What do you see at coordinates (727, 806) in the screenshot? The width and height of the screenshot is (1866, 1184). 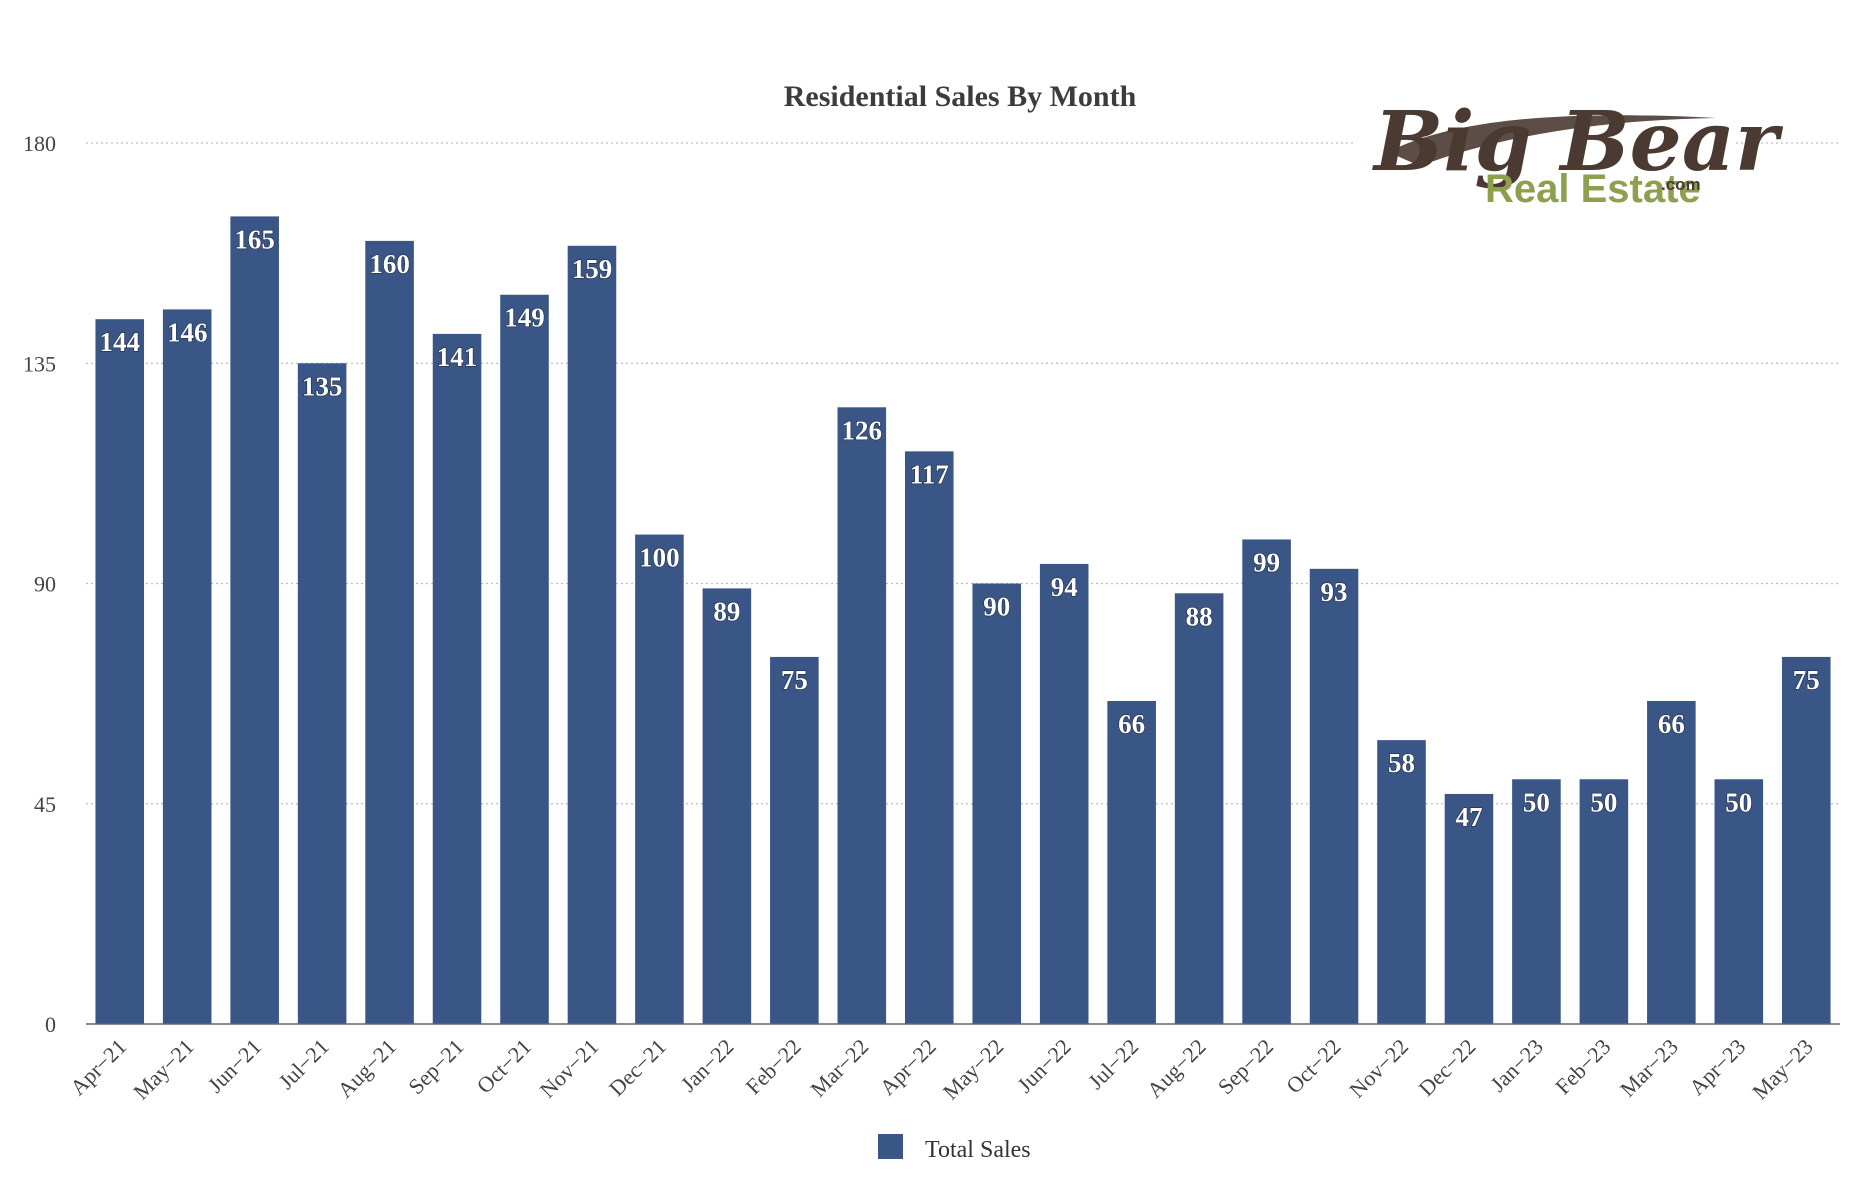 I see `bar-Jan−22` at bounding box center [727, 806].